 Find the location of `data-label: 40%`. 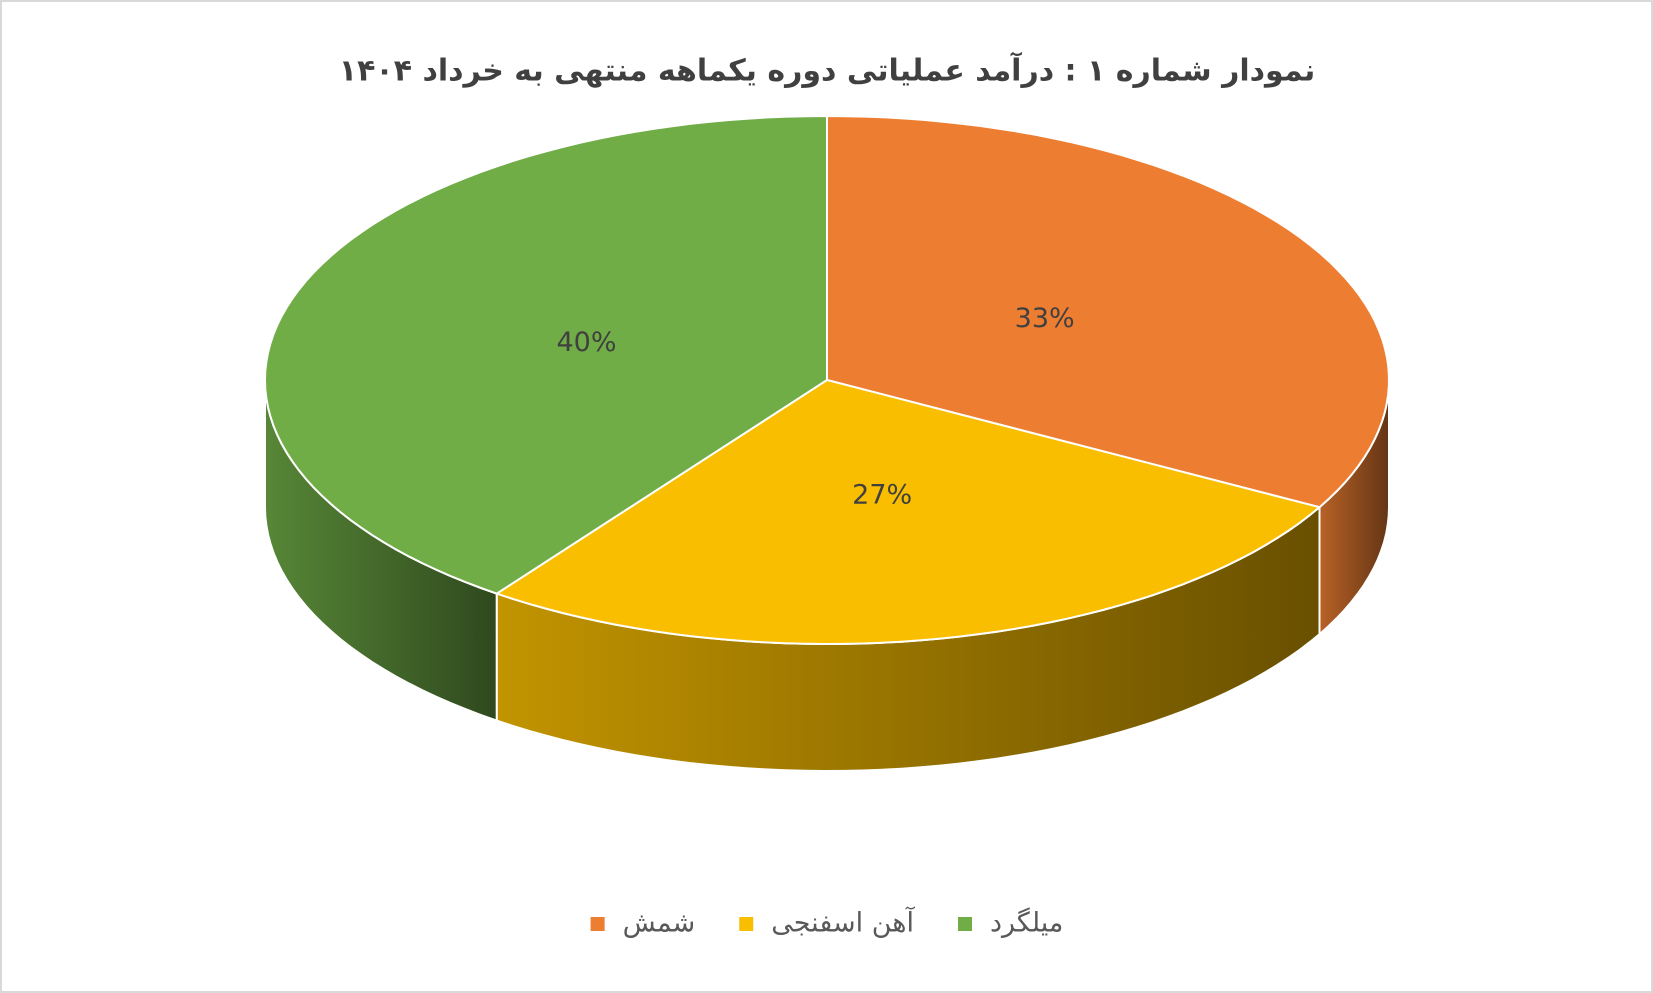

data-label: 40% is located at coordinates (586, 342).